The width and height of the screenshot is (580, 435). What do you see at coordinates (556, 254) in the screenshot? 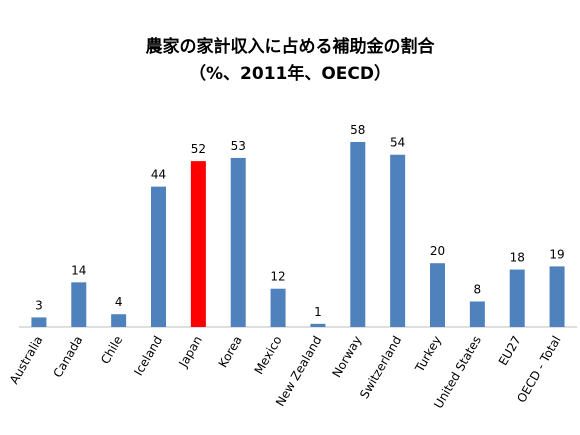
I see `data-label: 19` at bounding box center [556, 254].